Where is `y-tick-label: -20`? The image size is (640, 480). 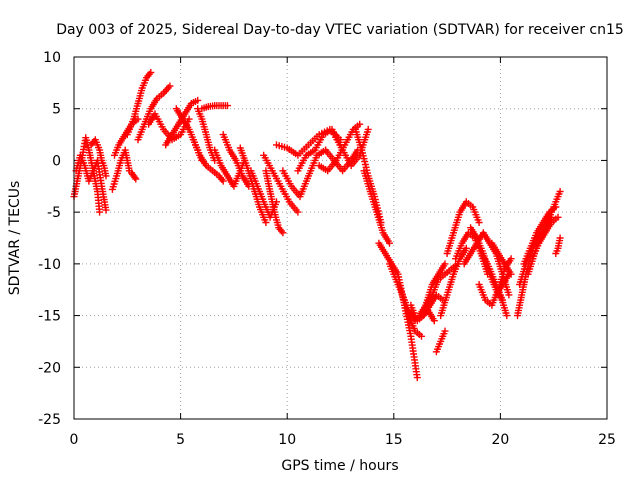 y-tick-label: -20 is located at coordinates (49, 368).